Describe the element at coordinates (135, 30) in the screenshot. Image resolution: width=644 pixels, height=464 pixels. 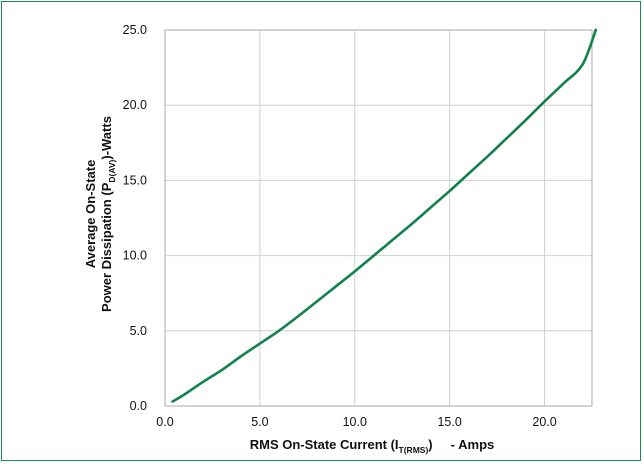
I see `y-tick-label: 25.0` at that location.